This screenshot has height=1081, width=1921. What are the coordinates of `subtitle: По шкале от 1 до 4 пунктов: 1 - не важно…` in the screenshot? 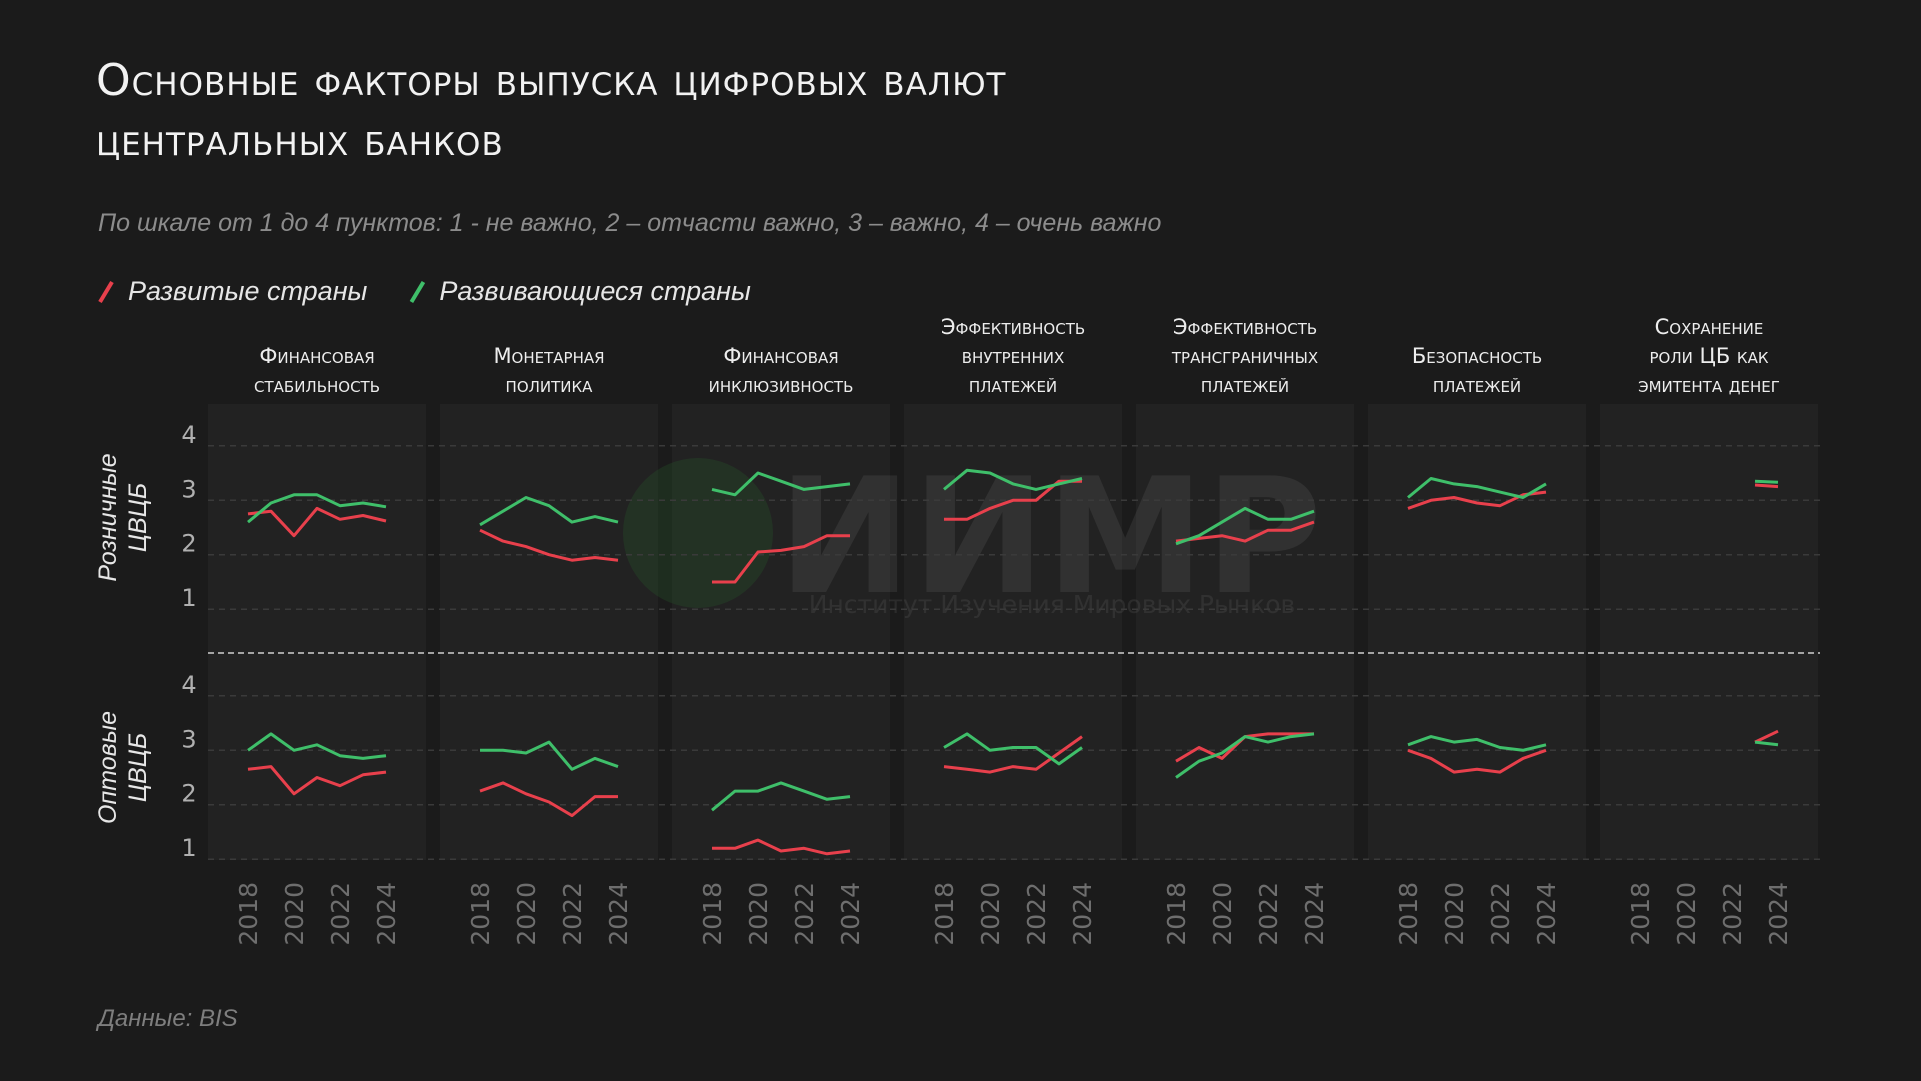 It's located at (629, 223).